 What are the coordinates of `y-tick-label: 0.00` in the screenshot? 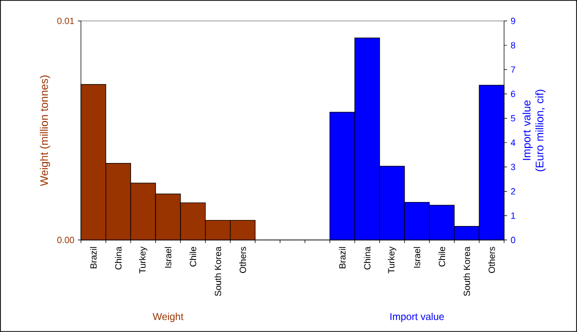 It's located at (65, 240).